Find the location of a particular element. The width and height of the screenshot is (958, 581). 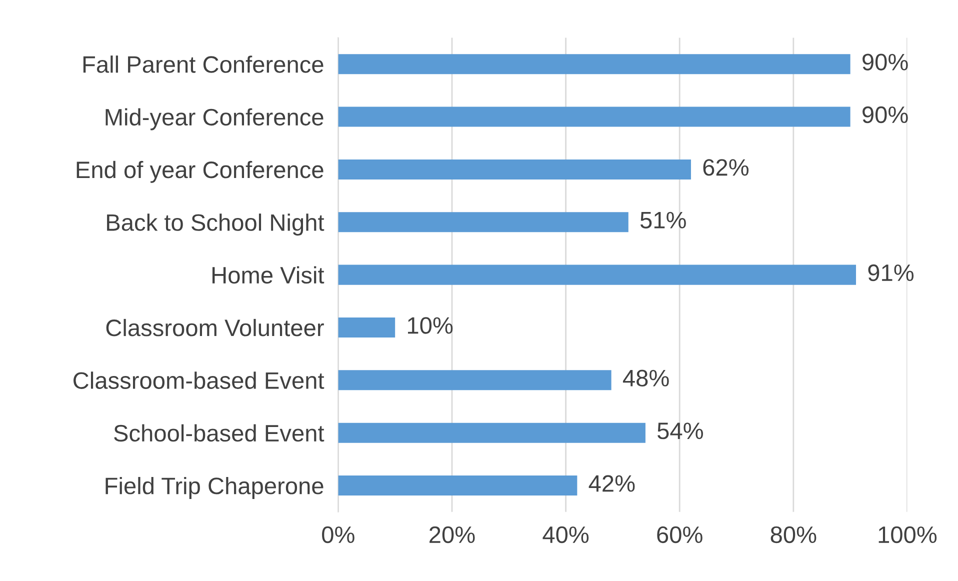

y-tick-label: Mid-year Conference is located at coordinates (215, 119).